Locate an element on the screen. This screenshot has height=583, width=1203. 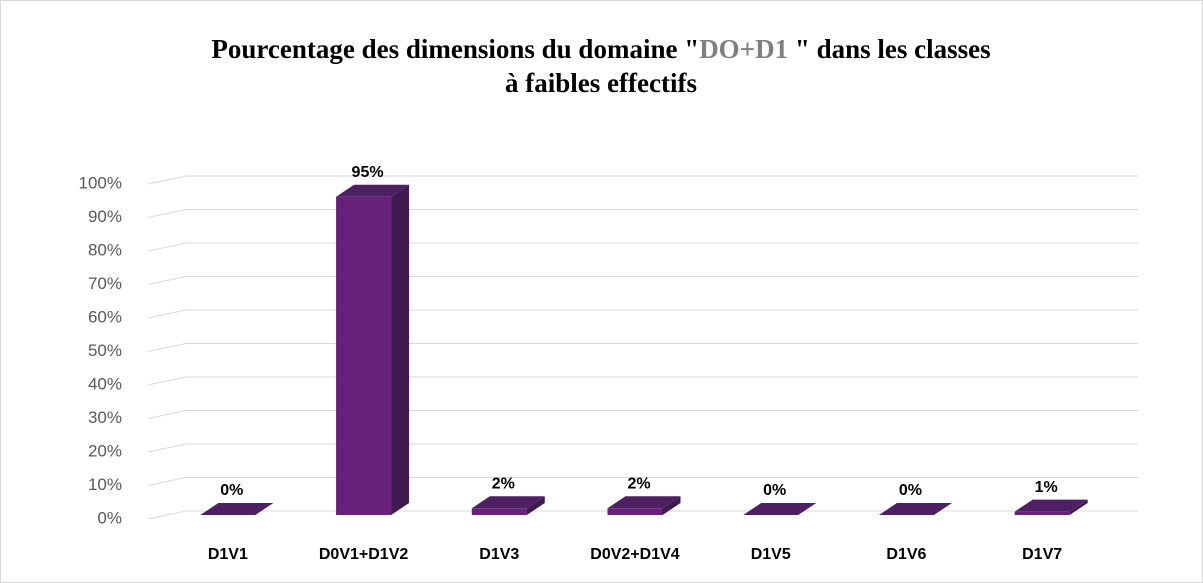
y-tick-label: 10% is located at coordinates (105, 484).